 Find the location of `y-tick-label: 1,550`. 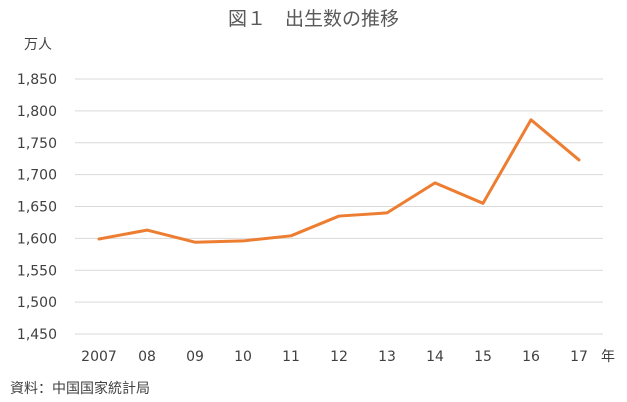

y-tick-label: 1,550 is located at coordinates (37, 271).